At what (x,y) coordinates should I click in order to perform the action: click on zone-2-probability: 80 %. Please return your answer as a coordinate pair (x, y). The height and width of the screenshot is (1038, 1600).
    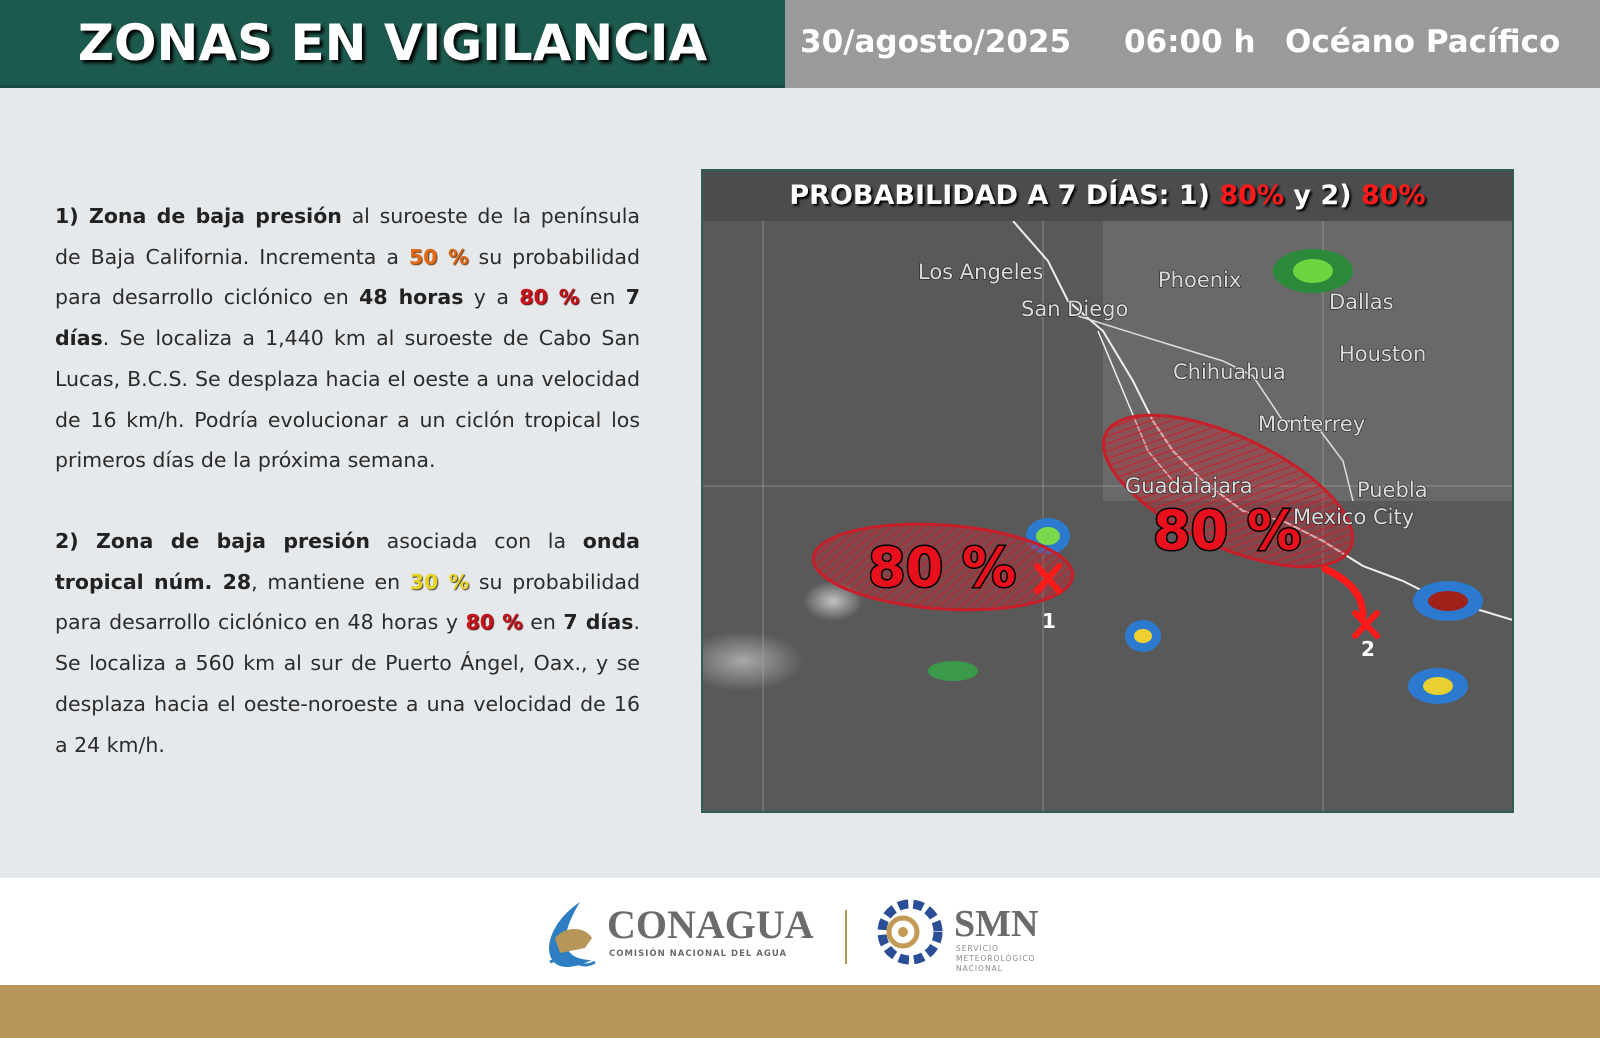
    Looking at the image, I should click on (1227, 530).